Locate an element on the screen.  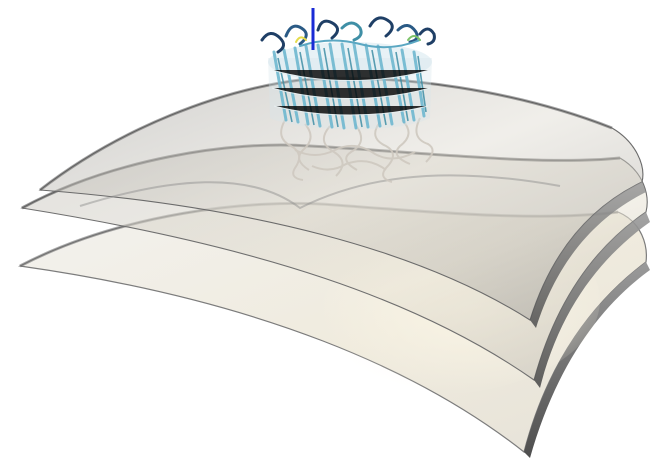
protein-barrel is located at coordinates (350, 86).